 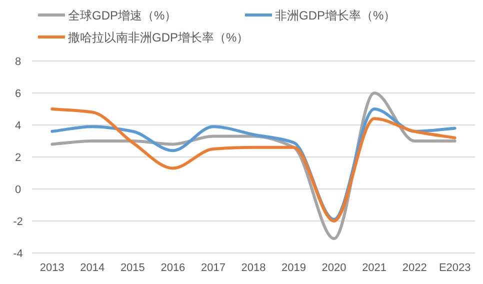 What do you see at coordinates (92, 268) in the screenshot?
I see `x-tick-label: 2014` at bounding box center [92, 268].